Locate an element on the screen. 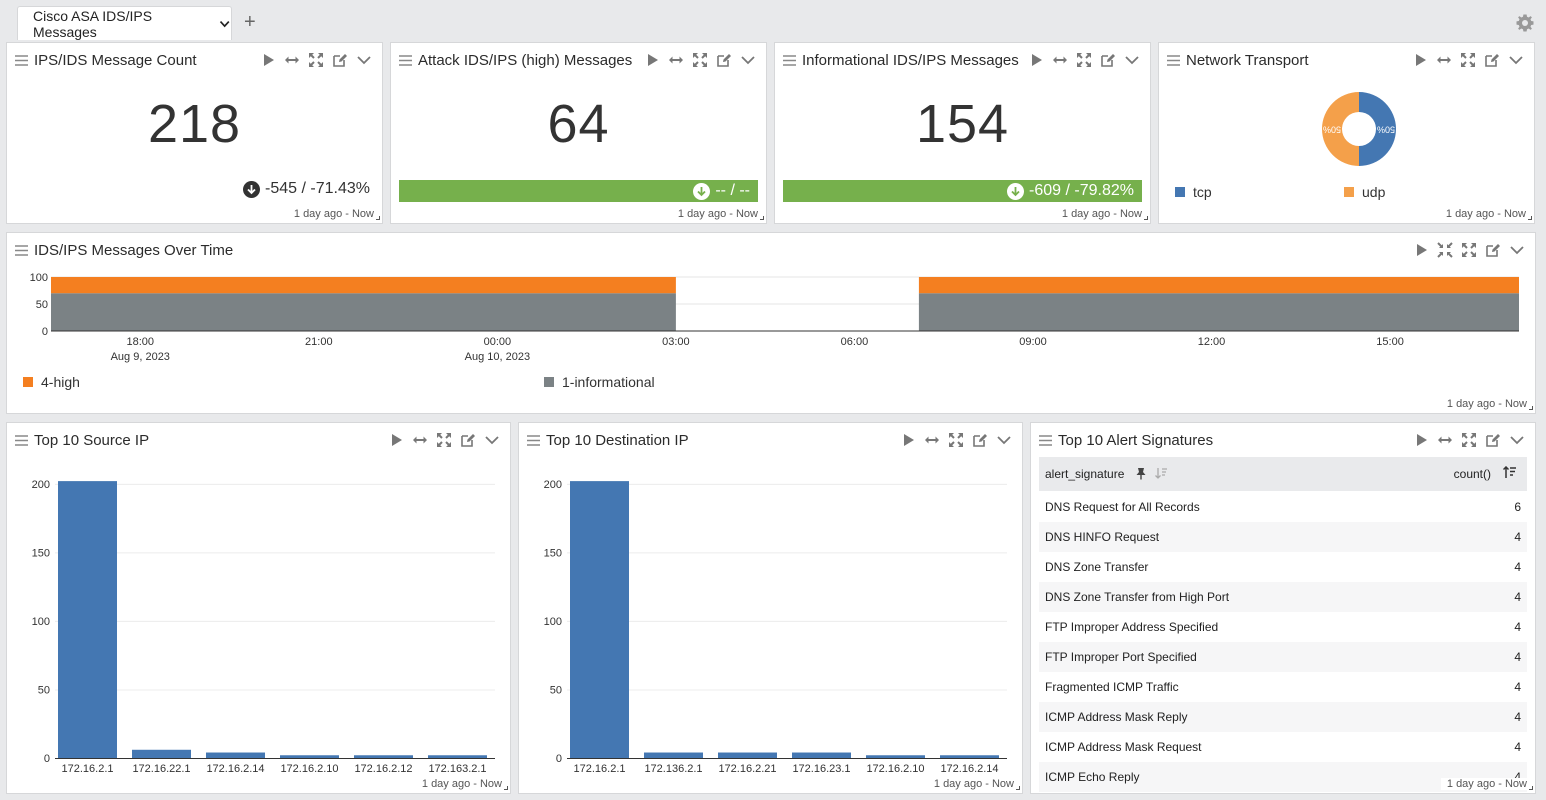 The height and width of the screenshot is (800, 1546). legend-item-tcp: tcp is located at coordinates (1193, 192).